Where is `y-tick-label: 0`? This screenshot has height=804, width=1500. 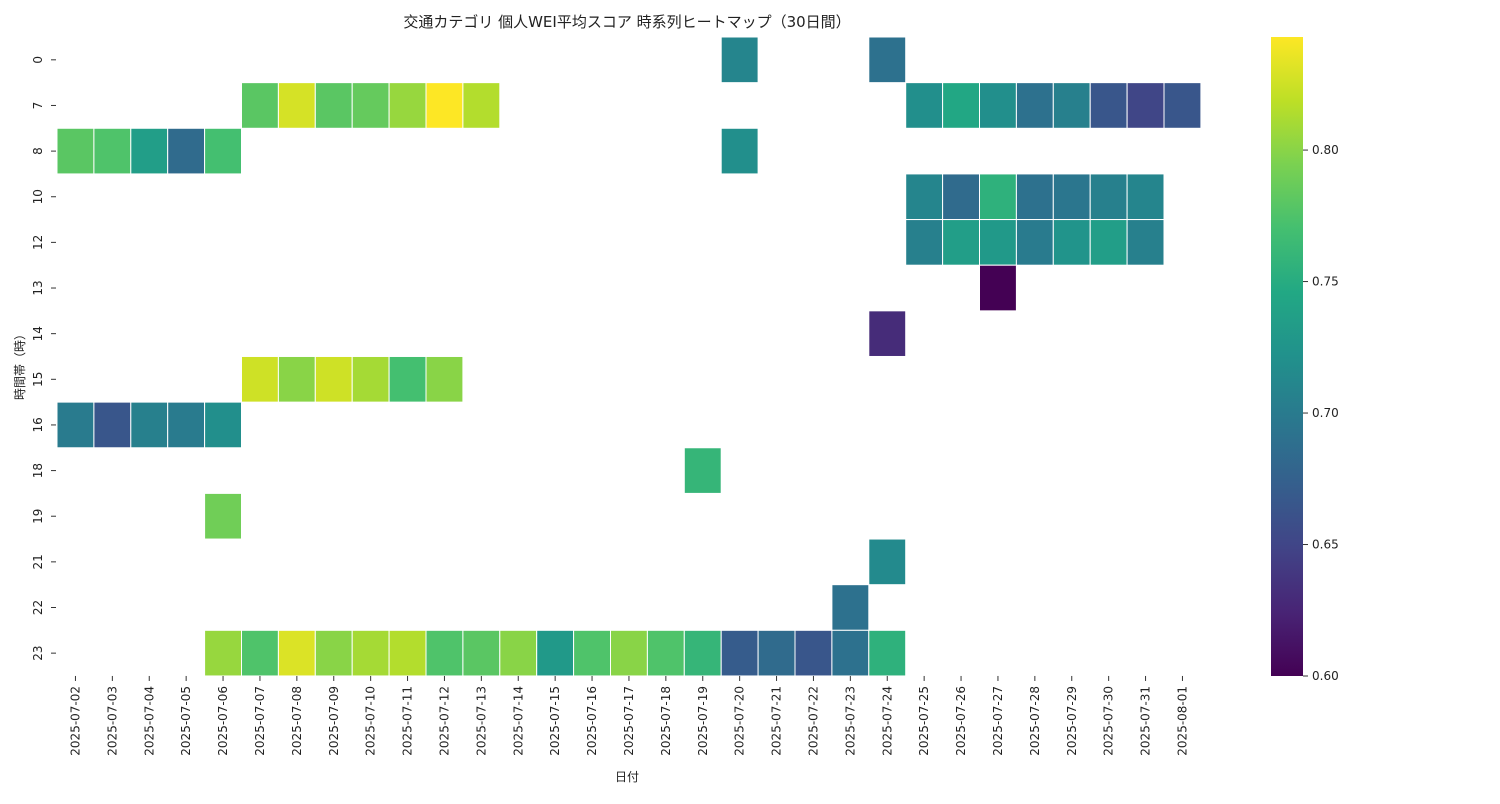 y-tick-label: 0 is located at coordinates (38, 60).